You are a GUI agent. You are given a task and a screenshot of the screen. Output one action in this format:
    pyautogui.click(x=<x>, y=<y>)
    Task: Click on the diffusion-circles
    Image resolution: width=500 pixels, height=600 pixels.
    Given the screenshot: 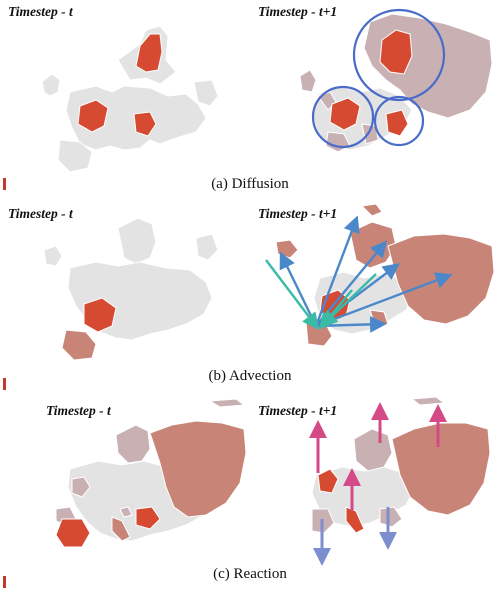 What is the action you would take?
    pyautogui.click(x=378, y=78)
    